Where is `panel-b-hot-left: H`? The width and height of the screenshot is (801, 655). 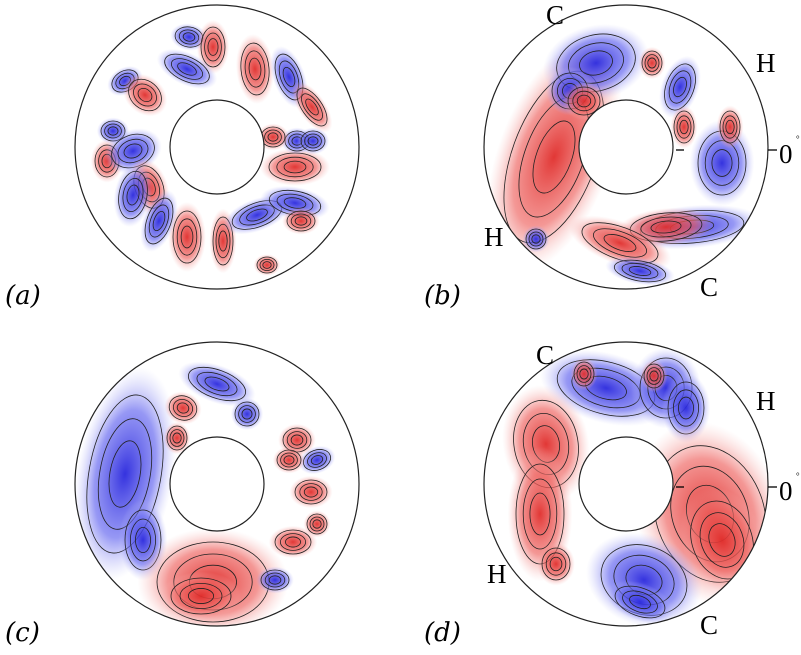
panel-b-hot-left: H is located at coordinates (494, 237).